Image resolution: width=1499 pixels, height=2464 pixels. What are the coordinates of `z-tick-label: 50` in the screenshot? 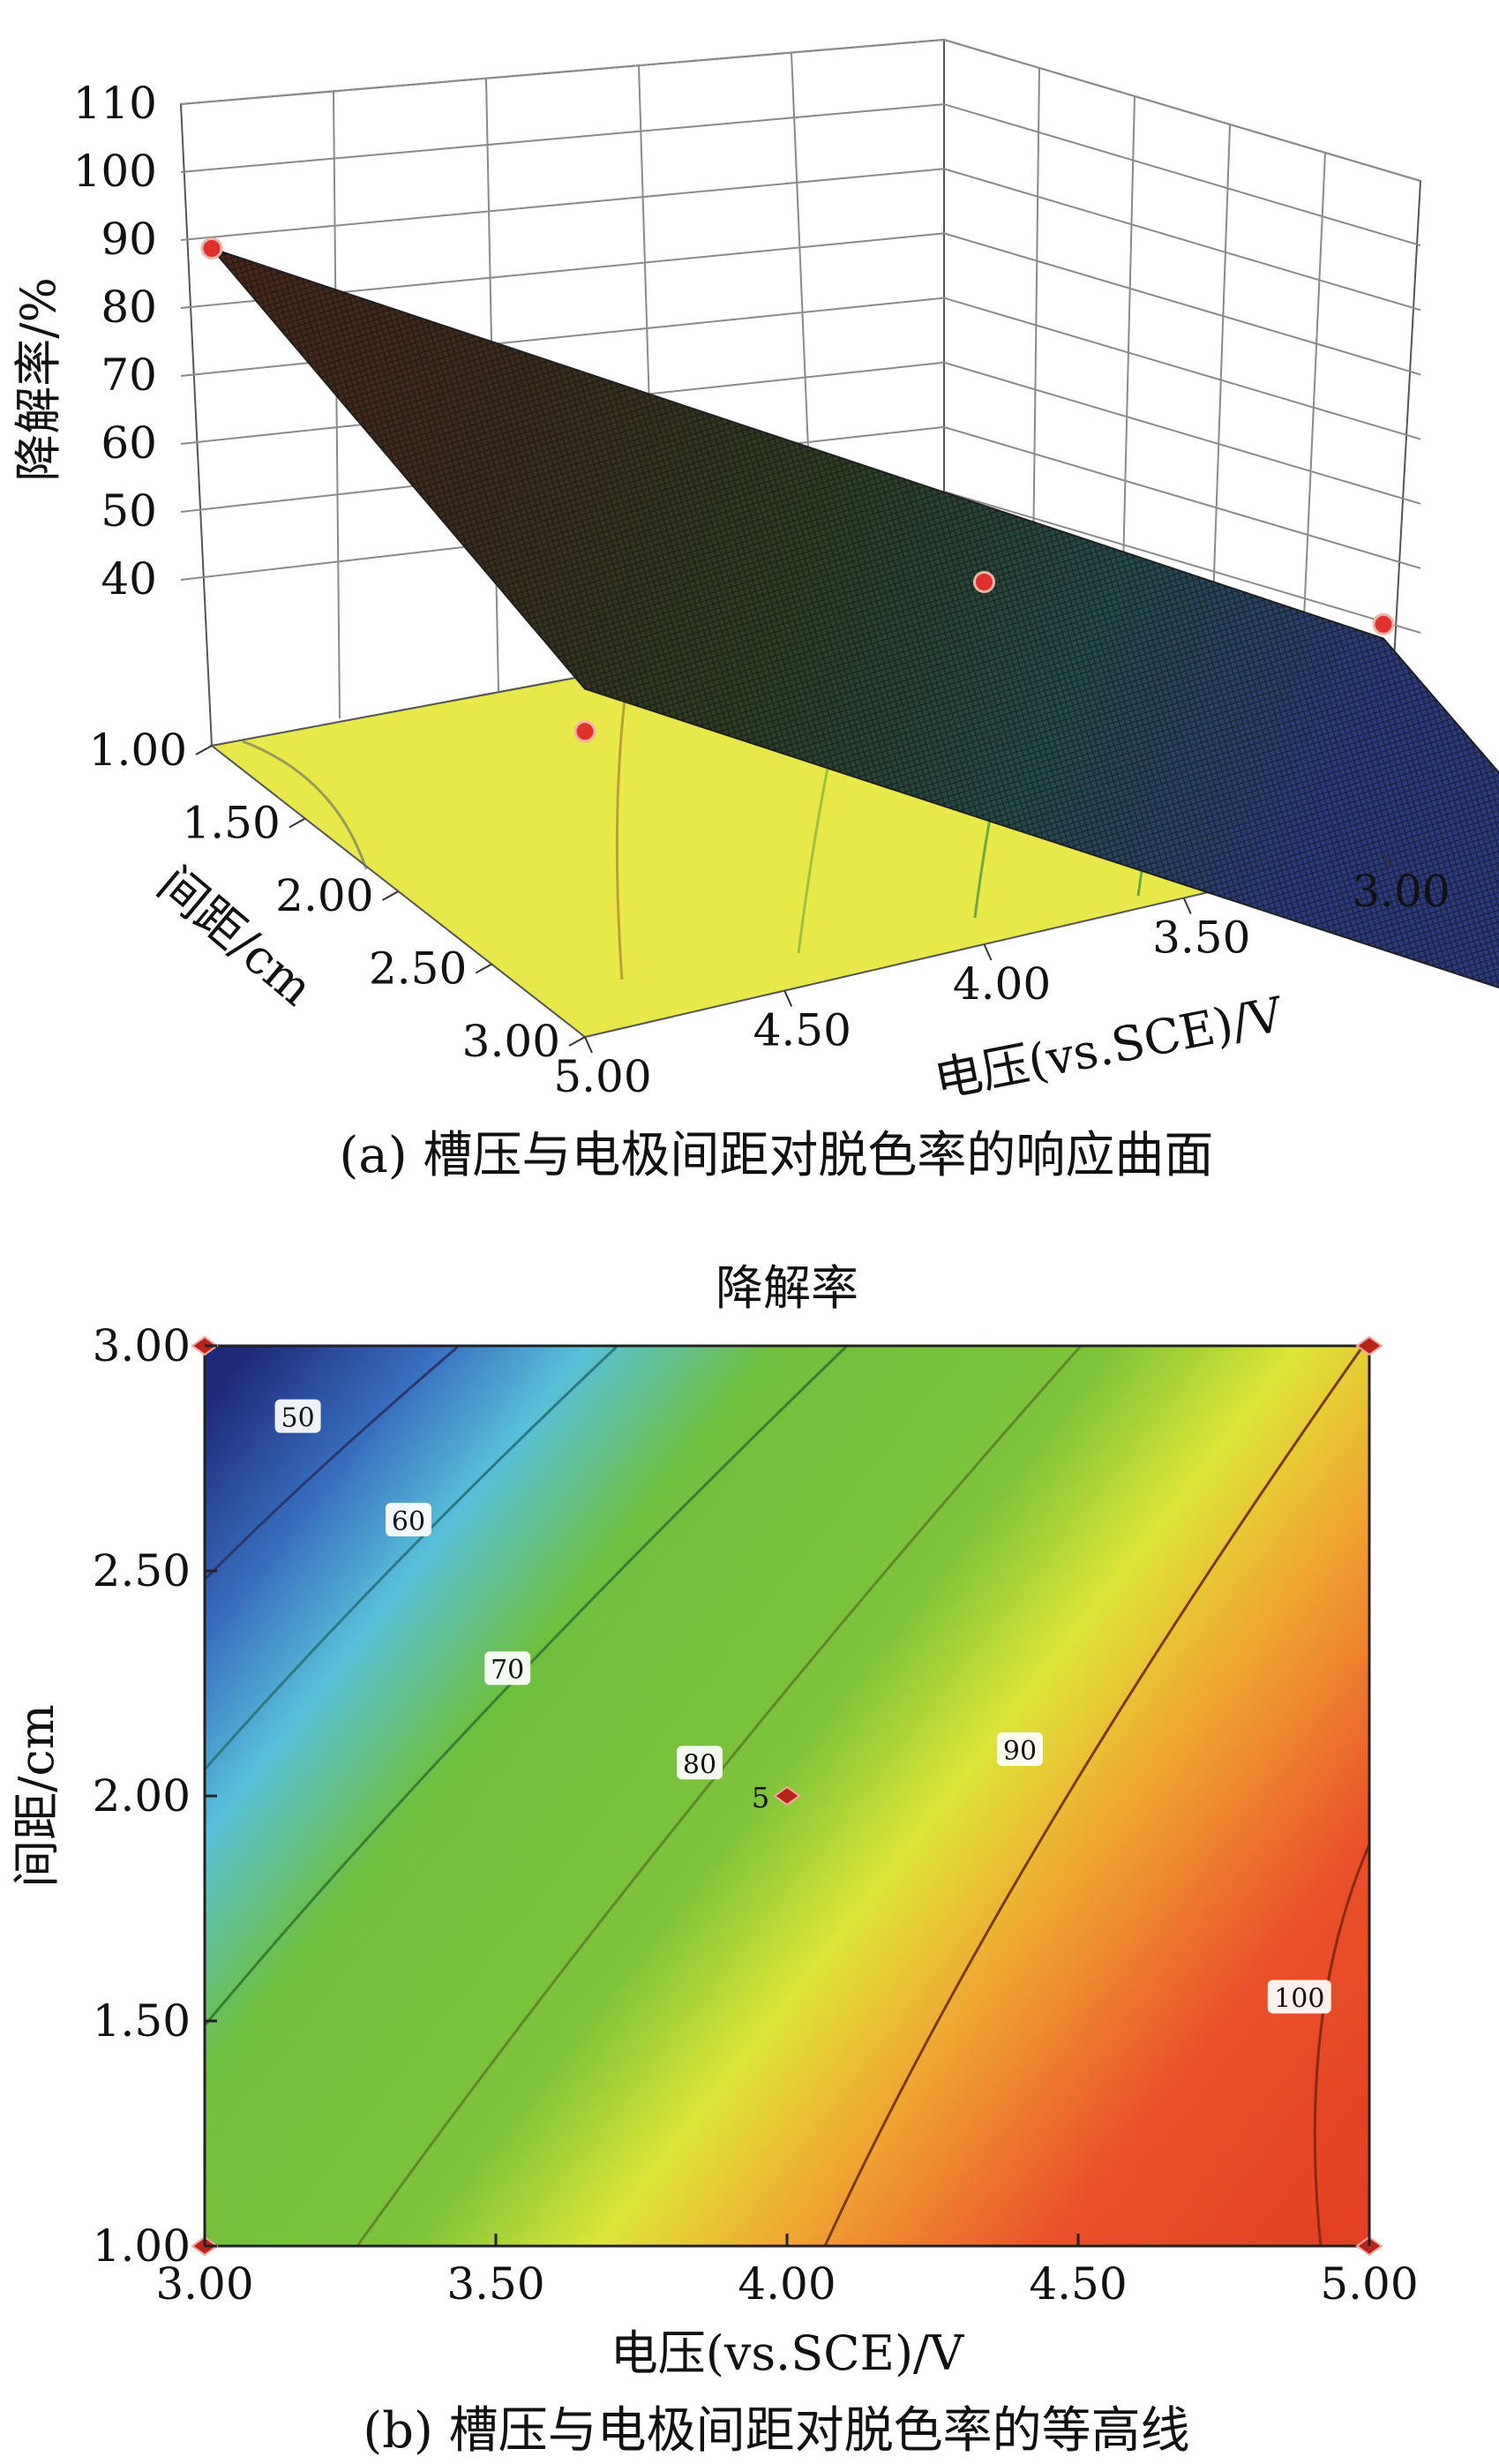 It's located at (129, 511).